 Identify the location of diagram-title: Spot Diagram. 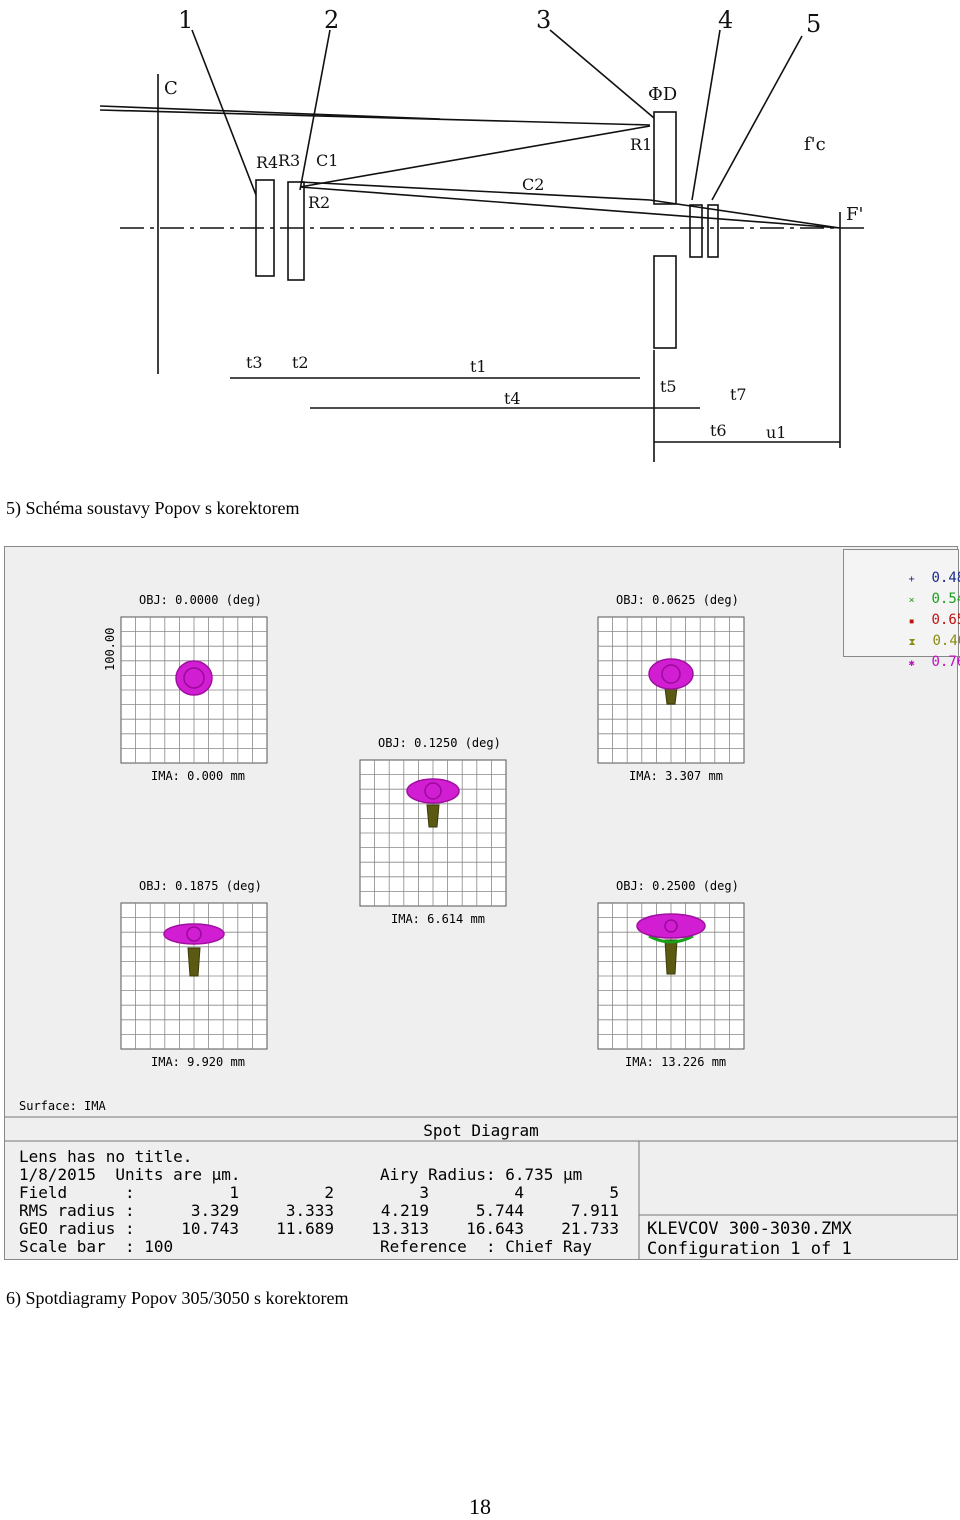
(481, 1130).